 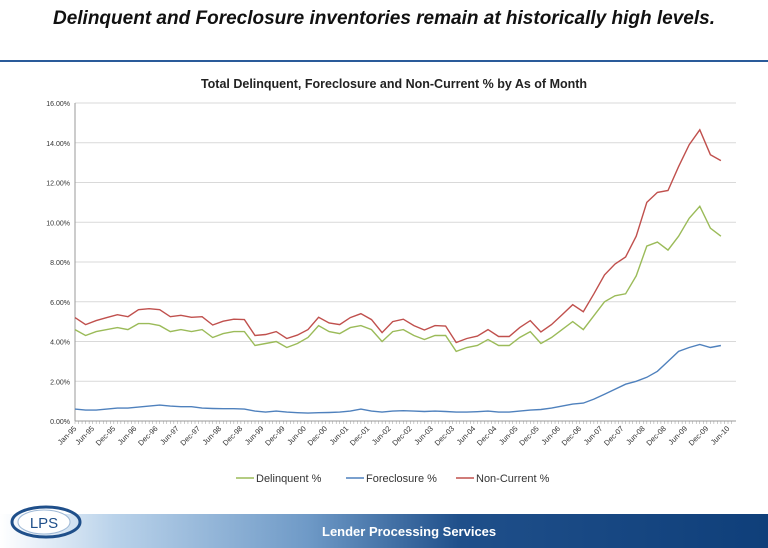 What do you see at coordinates (58, 184) in the screenshot?
I see `y-tick-label: 12.00%` at bounding box center [58, 184].